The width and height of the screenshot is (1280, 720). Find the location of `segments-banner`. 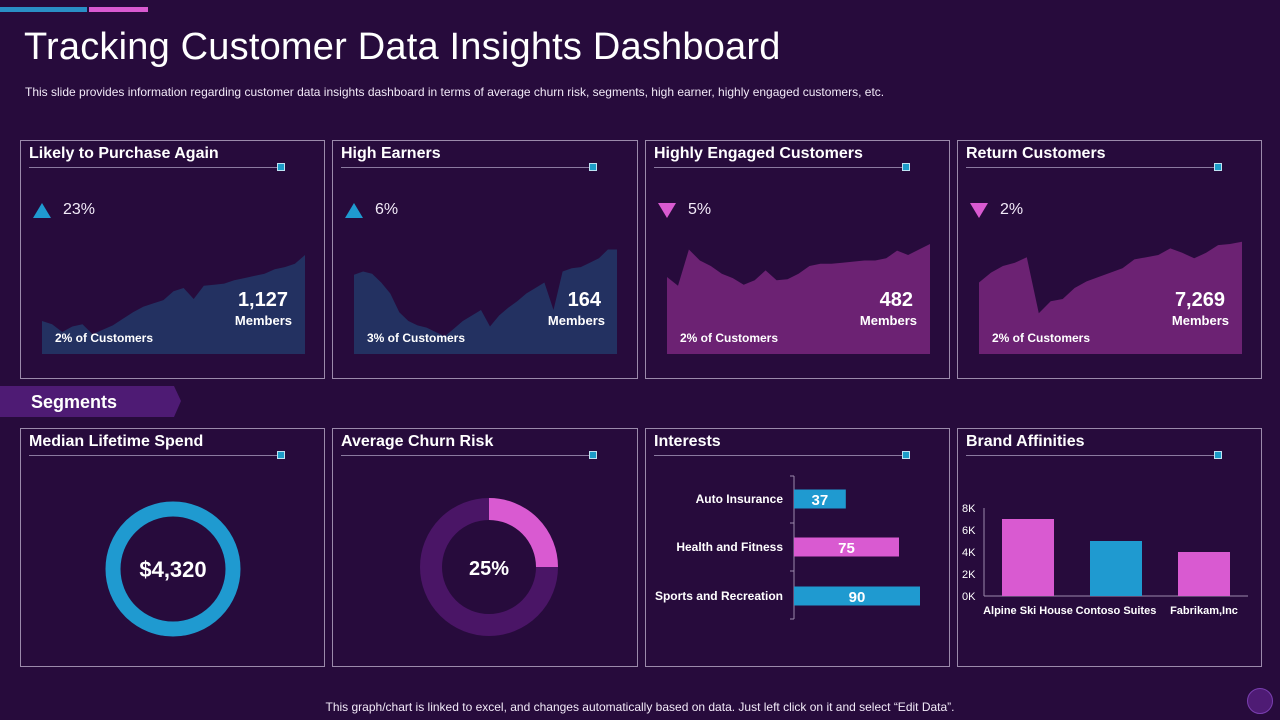

segments-banner is located at coordinates (90, 401).